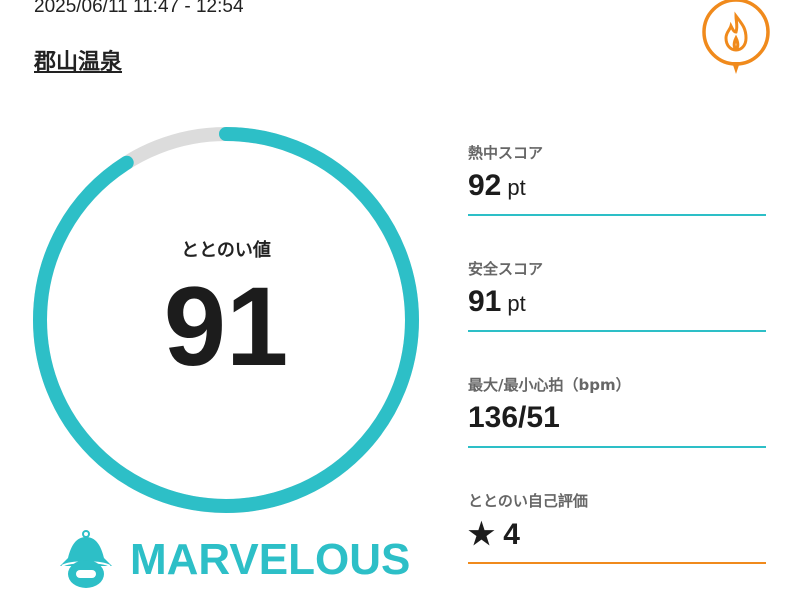 The width and height of the screenshot is (800, 600). Describe the element at coordinates (736, 40) in the screenshot. I see `flame-pin-icon` at that location.